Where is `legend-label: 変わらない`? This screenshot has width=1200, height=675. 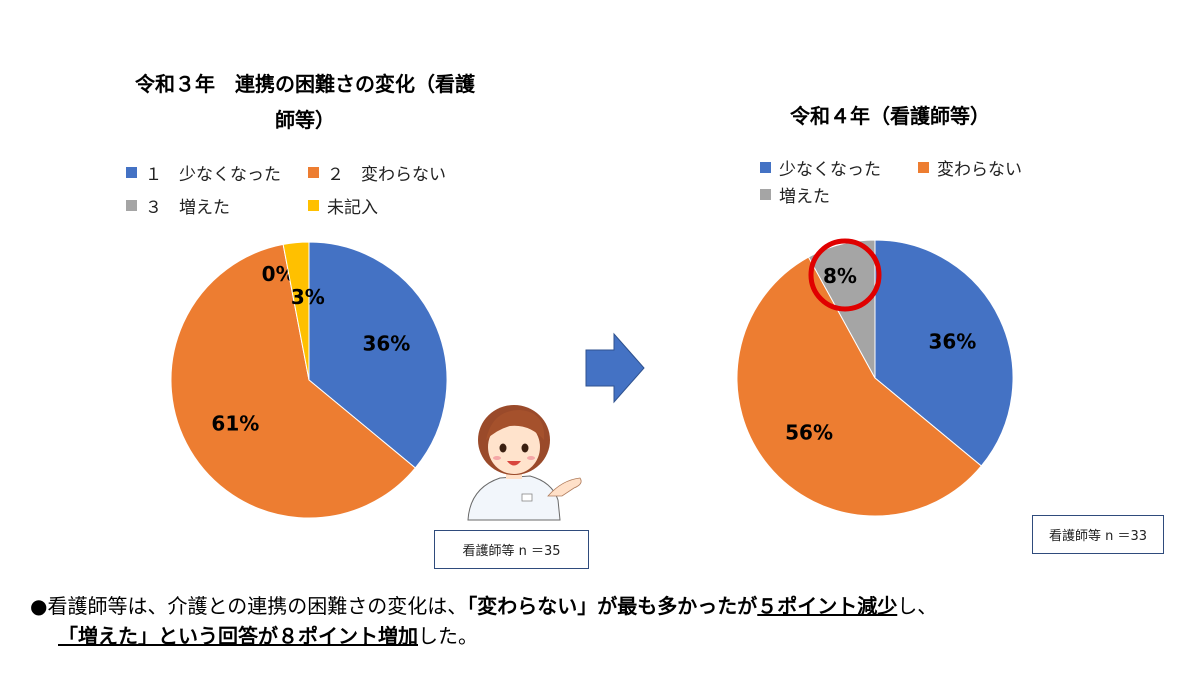
legend-label: 変わらない is located at coordinates (979, 170).